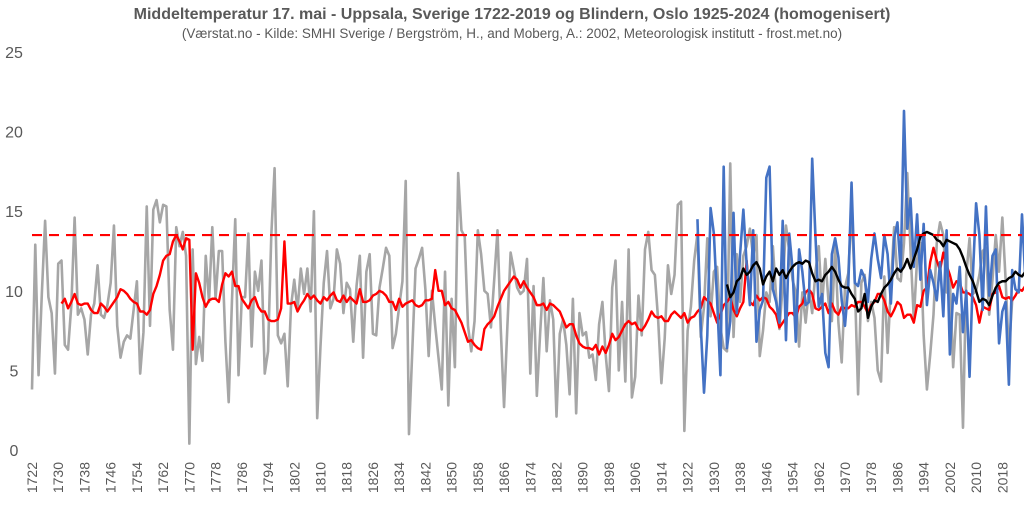  I want to click on x-tick-label: 1890, so click(583, 477).